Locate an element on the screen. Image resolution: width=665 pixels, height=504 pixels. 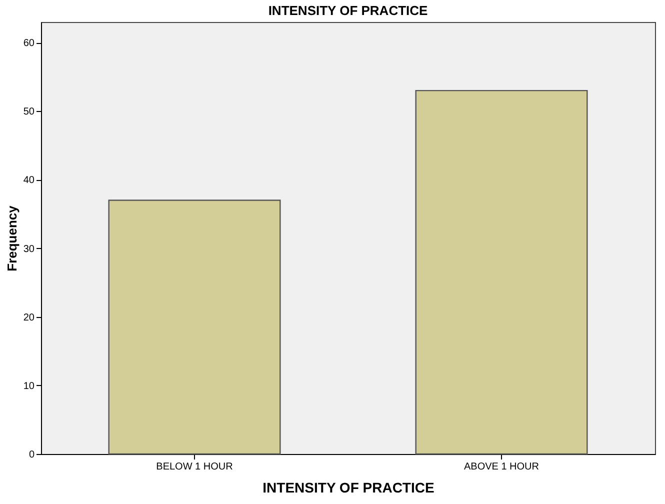
x-tick-label: BELOW 1 HOUR is located at coordinates (194, 467).